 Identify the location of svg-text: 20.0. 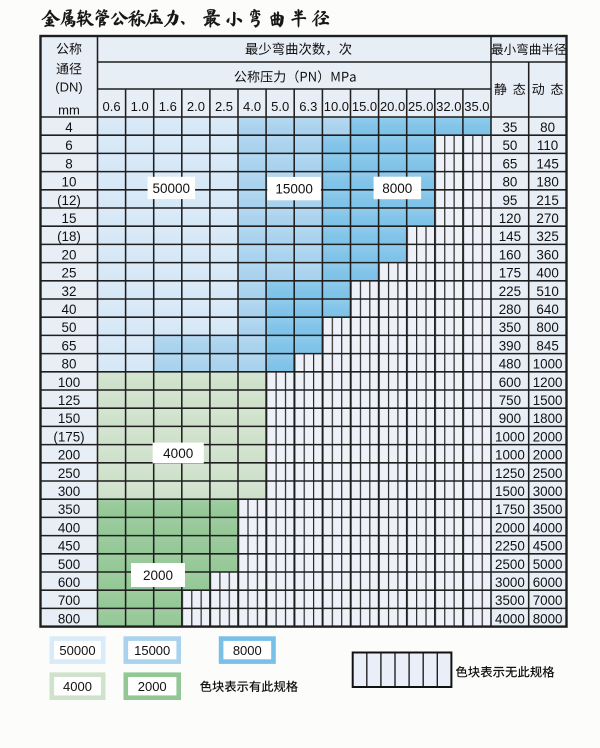
(392, 106).